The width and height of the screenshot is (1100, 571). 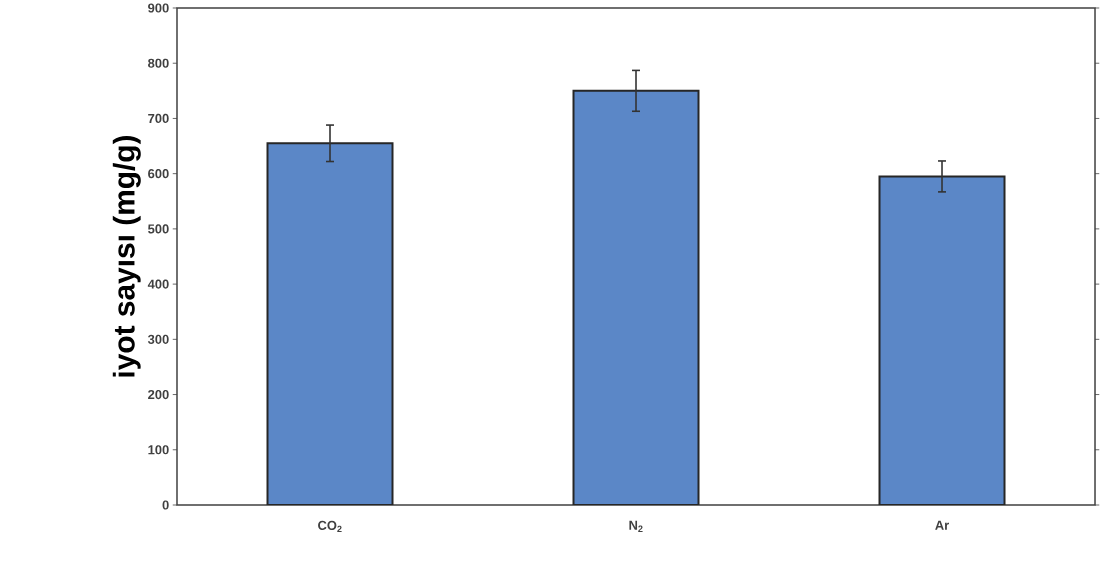 I want to click on y-tick-label: 200, so click(x=158, y=394).